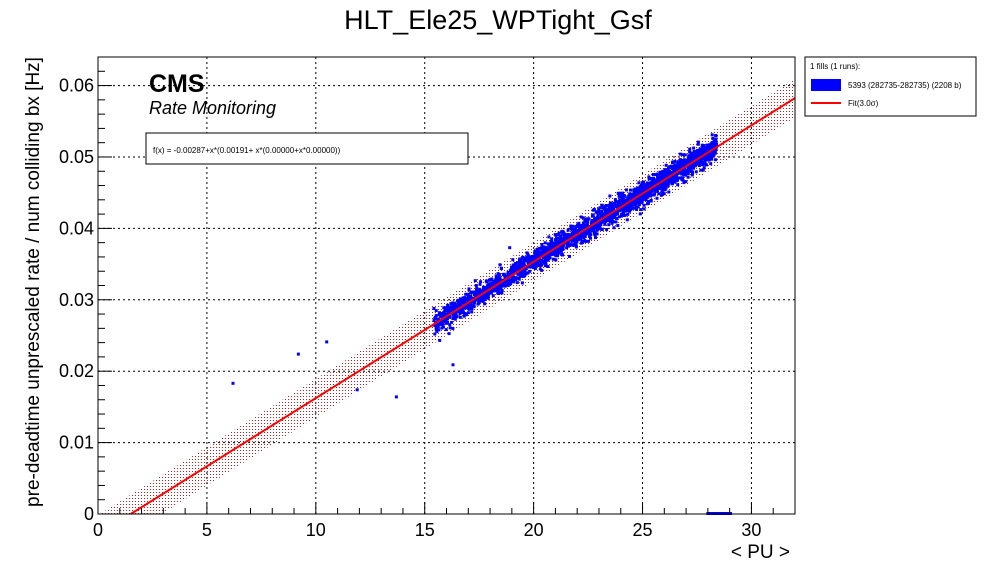 The image size is (996, 572). Describe the element at coordinates (76, 443) in the screenshot. I see `y-tick-label: 0.01` at that location.